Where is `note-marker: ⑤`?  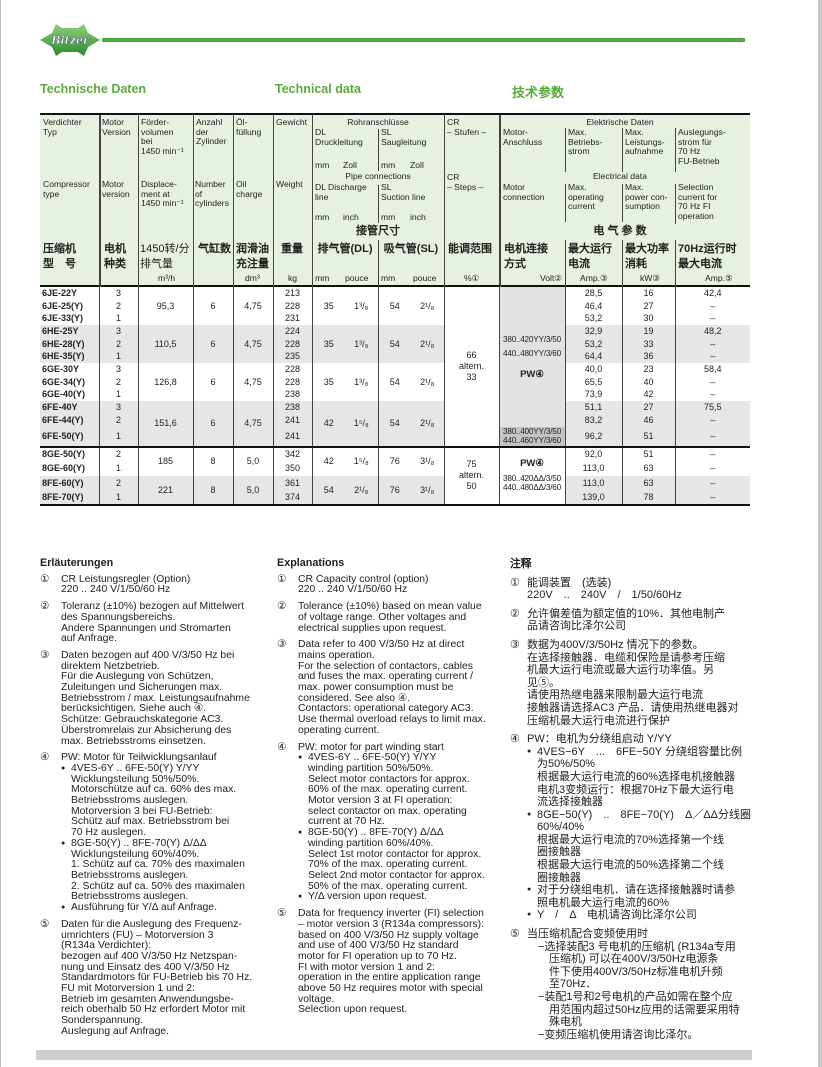
note-marker: ⑤ is located at coordinates (515, 934).